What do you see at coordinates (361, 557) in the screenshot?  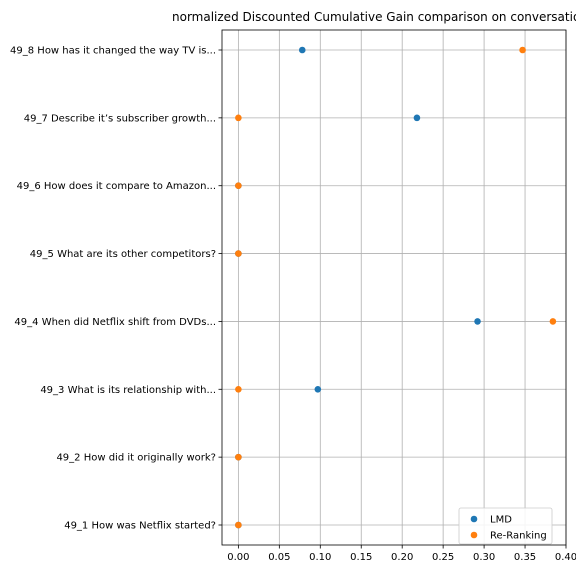 I see `x-tick-label: 0.15` at bounding box center [361, 557].